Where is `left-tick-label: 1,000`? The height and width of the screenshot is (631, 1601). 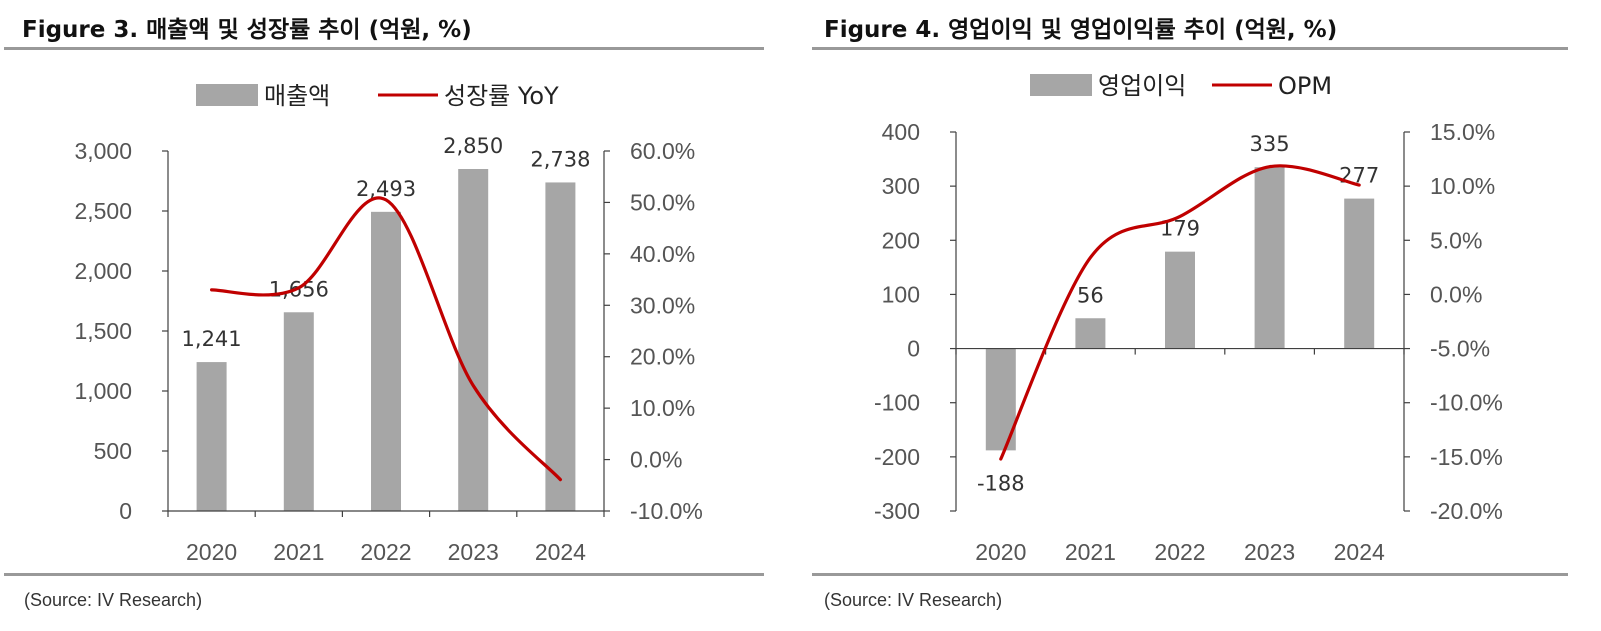
left-tick-label: 1,000 is located at coordinates (103, 391).